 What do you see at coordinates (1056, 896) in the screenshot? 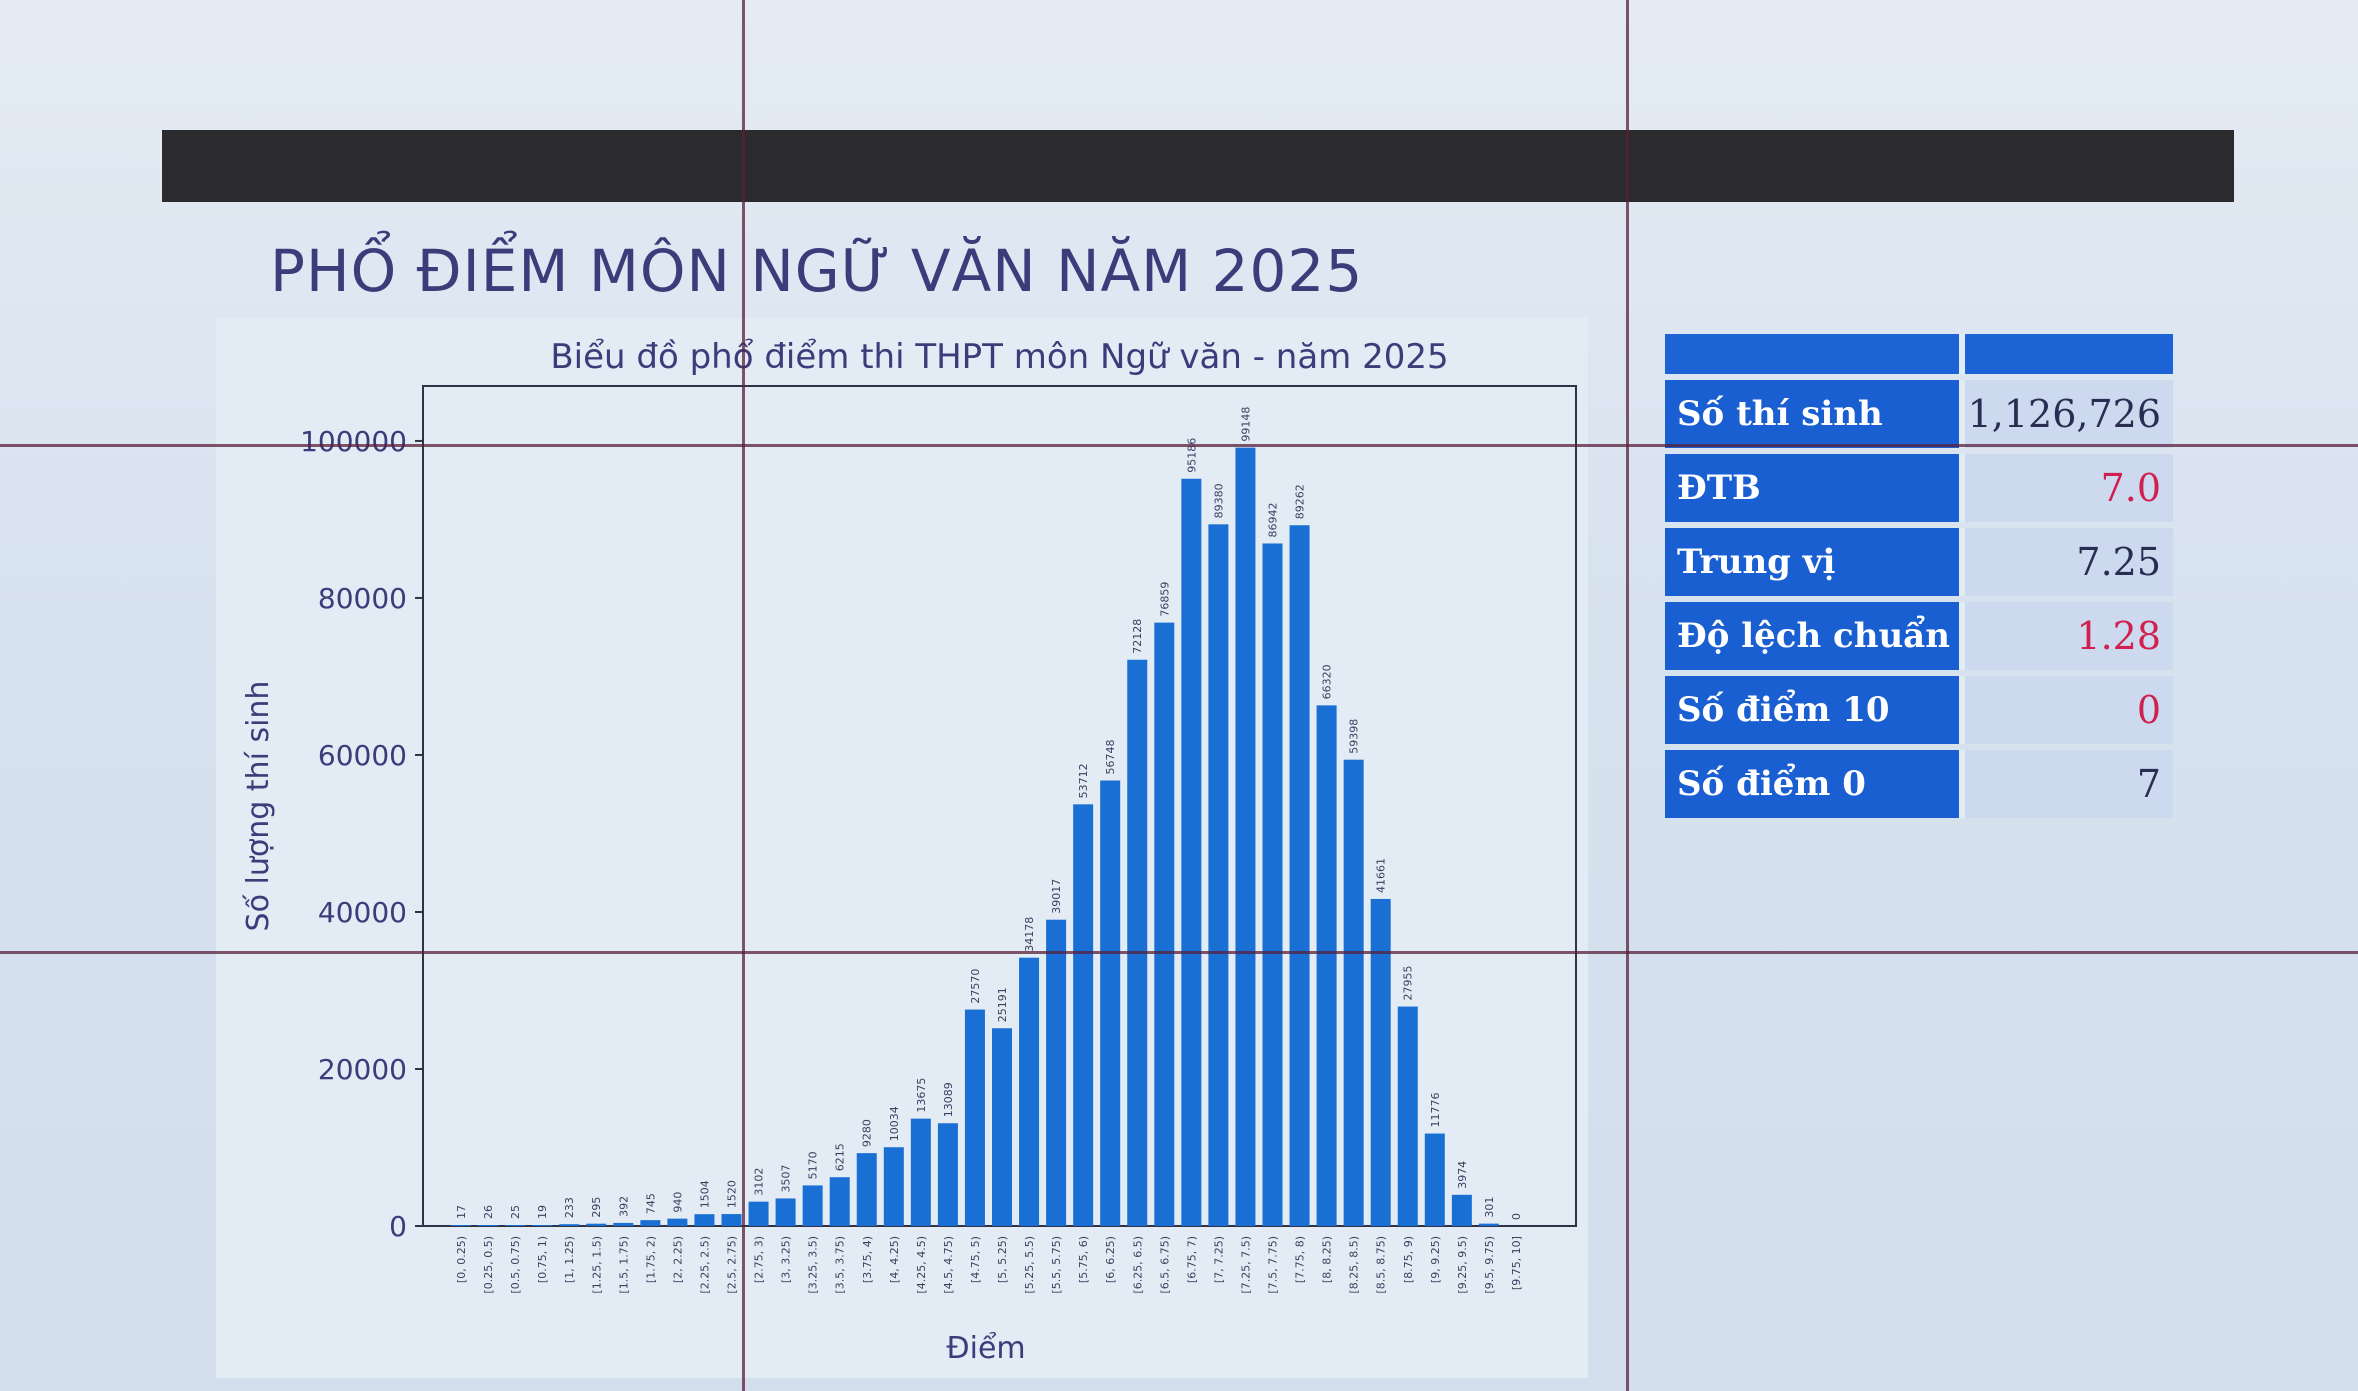
I see `bar-value-label: 39017` at bounding box center [1056, 896].